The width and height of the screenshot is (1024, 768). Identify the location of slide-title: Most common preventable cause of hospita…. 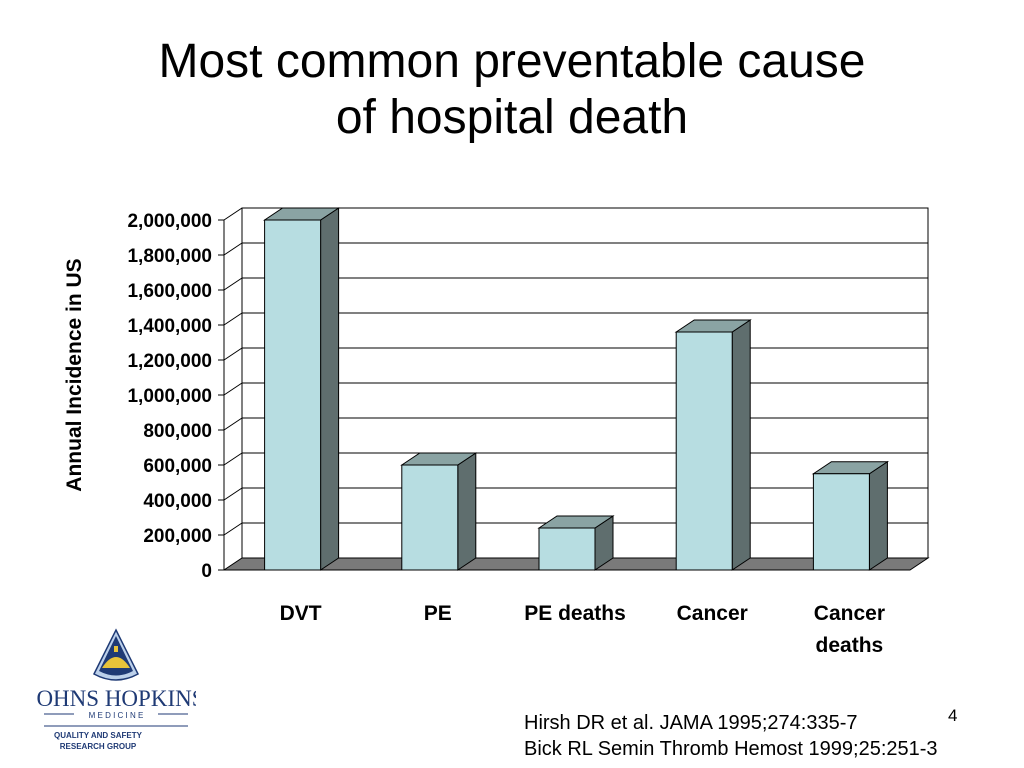
(512, 90).